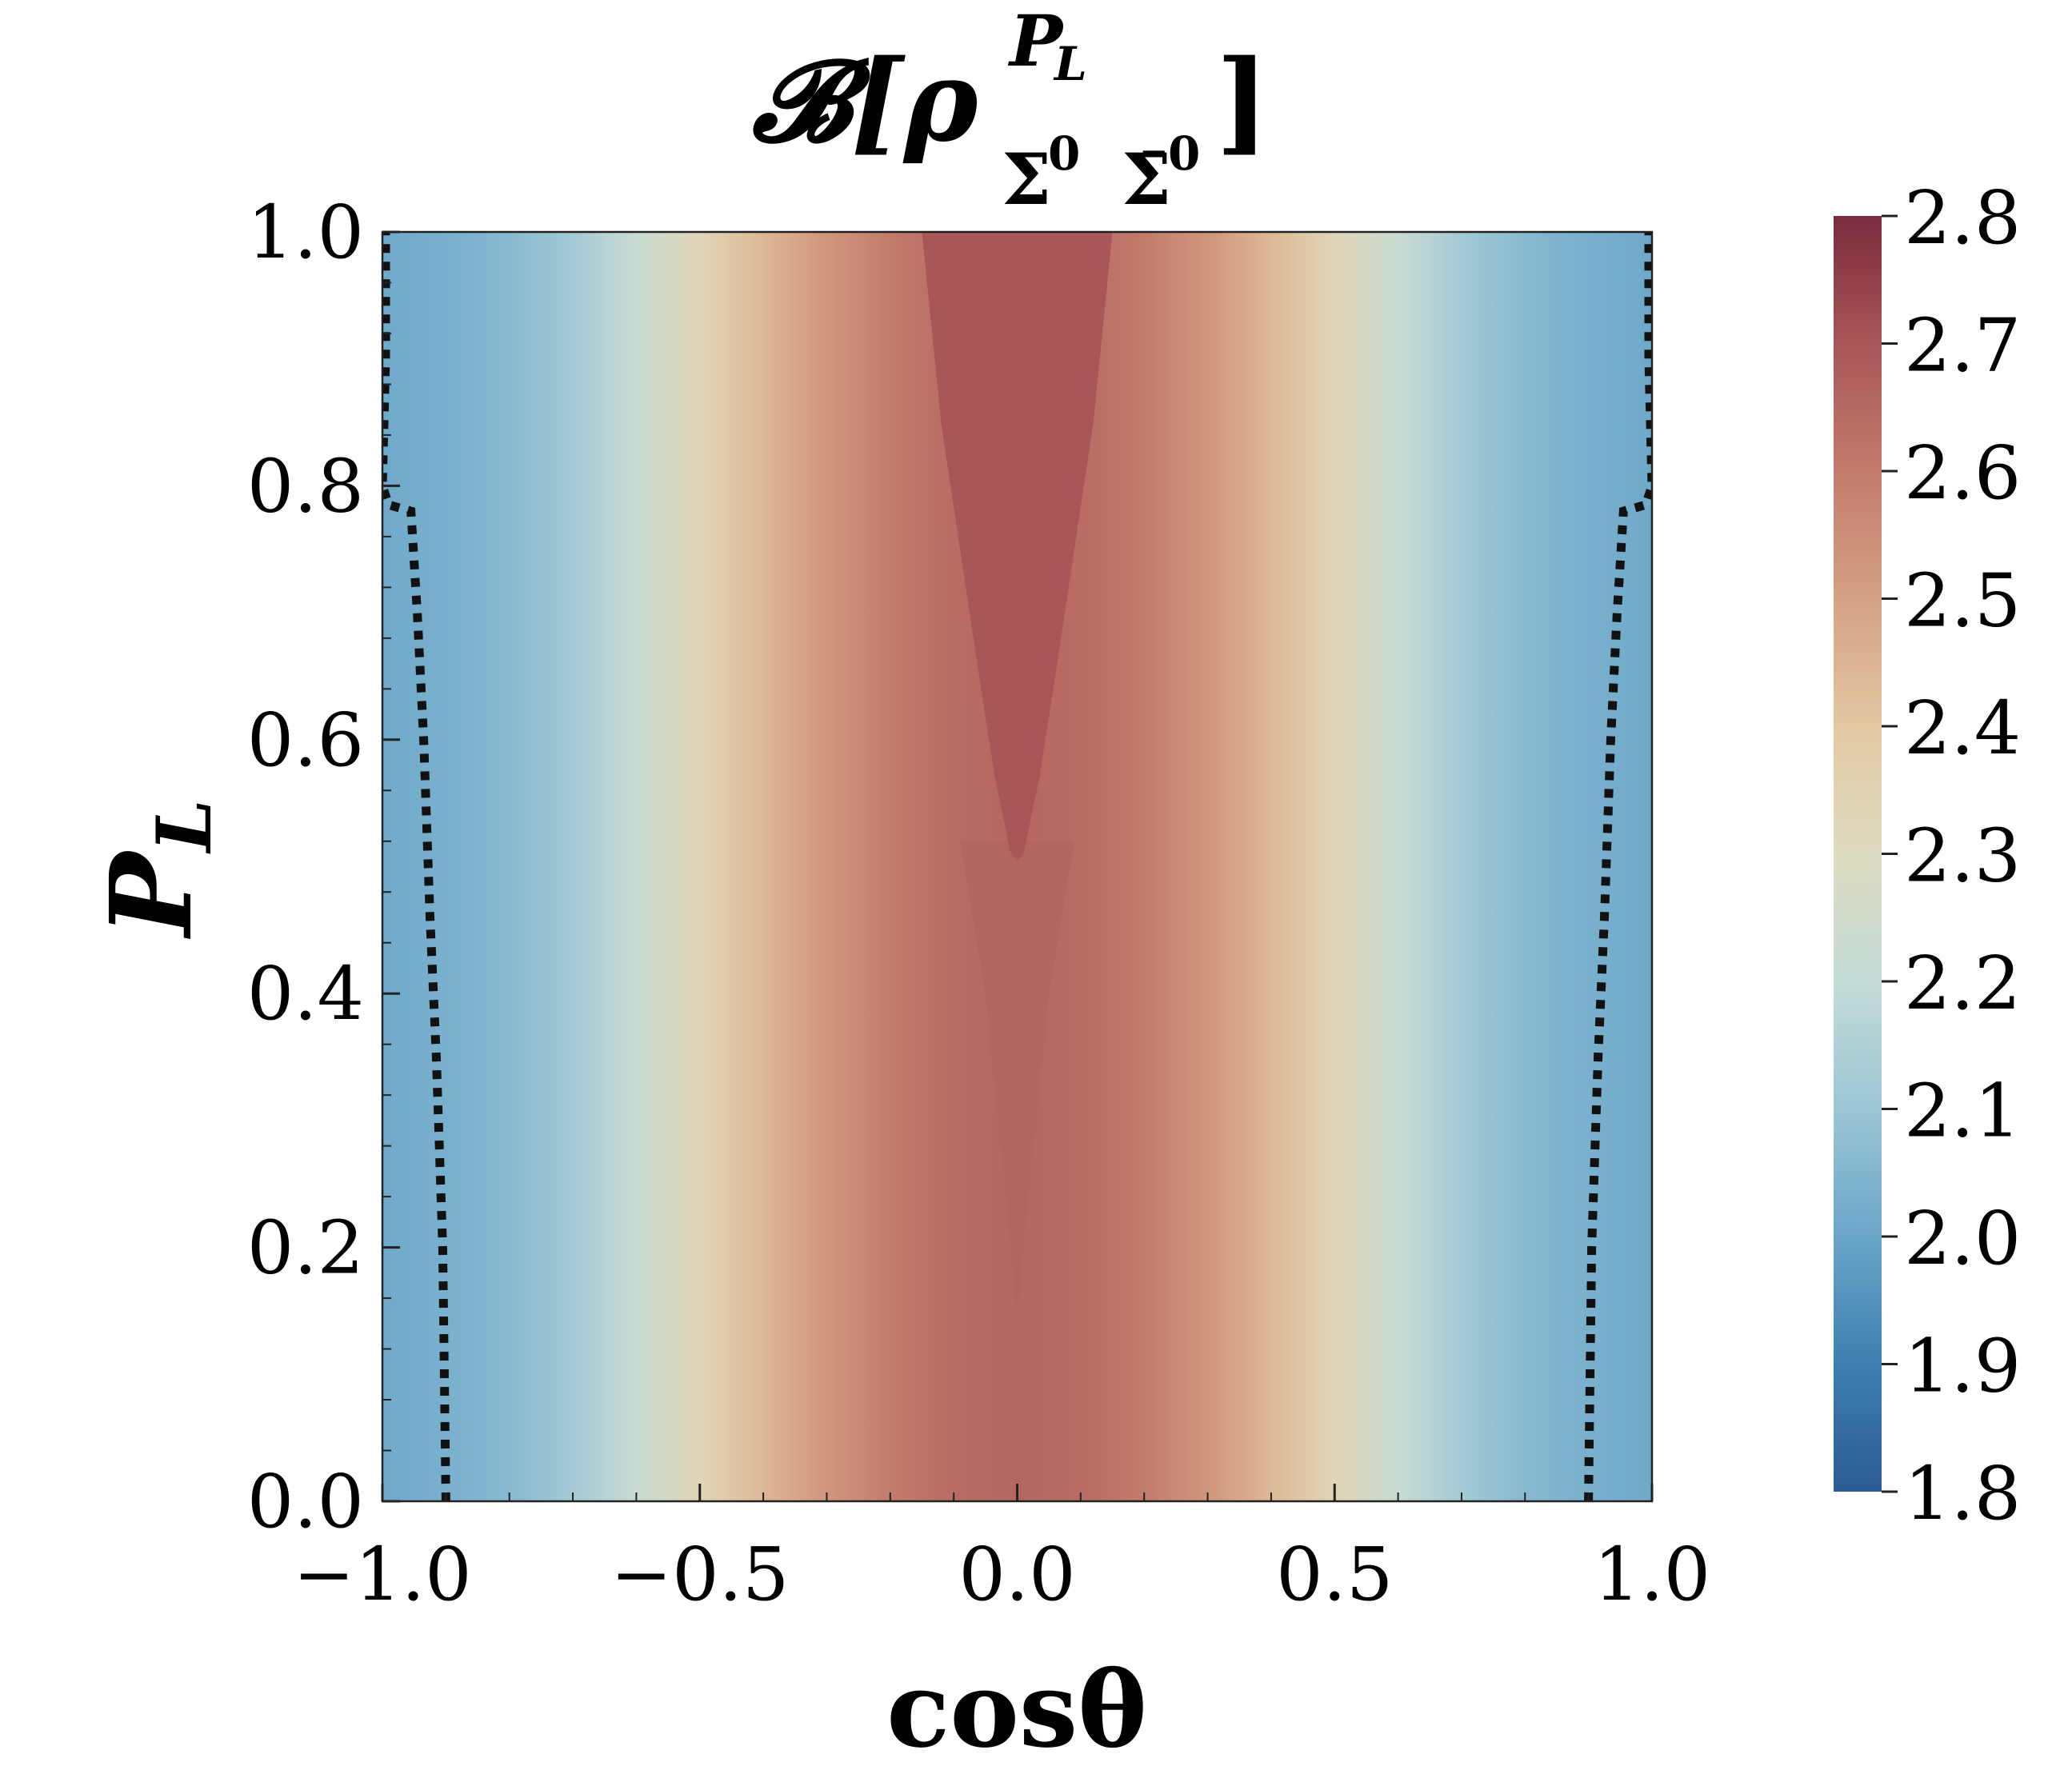 The width and height of the screenshot is (2072, 1778). Describe the element at coordinates (1016, 1709) in the screenshot. I see `x-axis-label: cosθ` at that location.